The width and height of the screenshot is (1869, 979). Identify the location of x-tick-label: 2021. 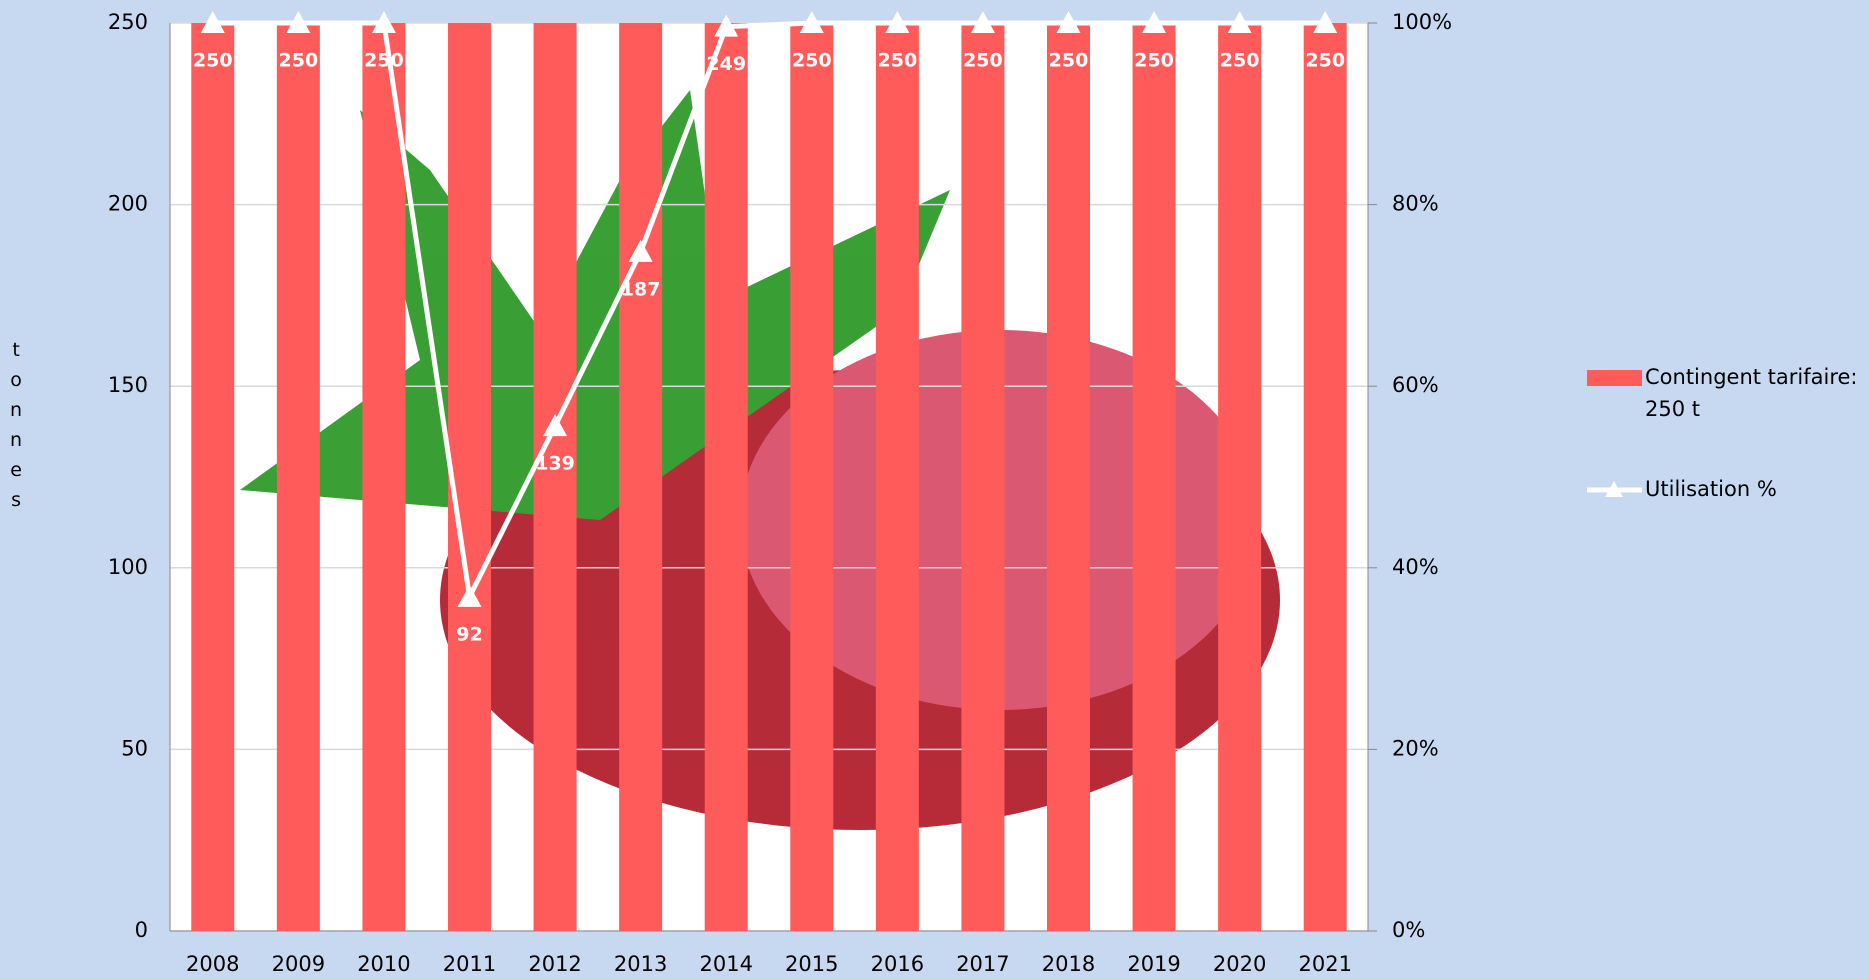
(1324, 964).